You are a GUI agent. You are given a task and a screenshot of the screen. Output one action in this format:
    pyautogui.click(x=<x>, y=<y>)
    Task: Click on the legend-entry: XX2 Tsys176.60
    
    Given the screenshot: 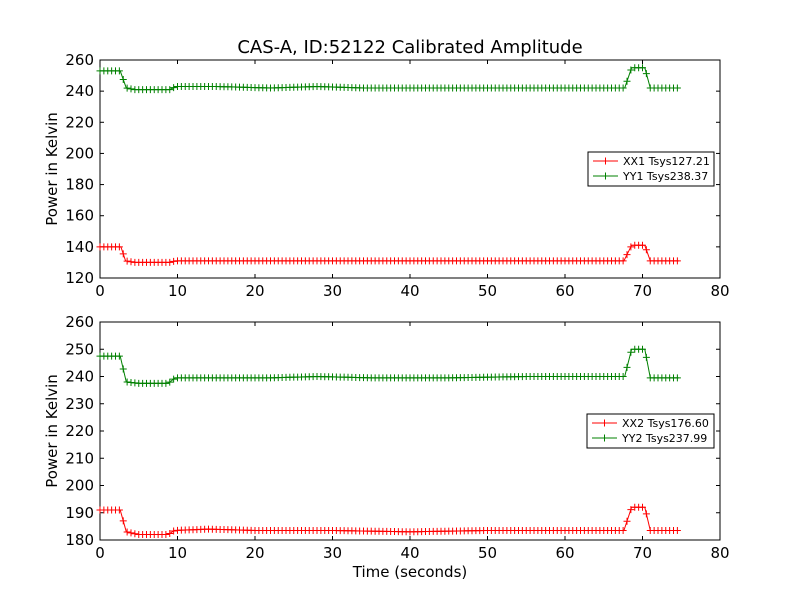 What is the action you would take?
    pyautogui.click(x=665, y=423)
    